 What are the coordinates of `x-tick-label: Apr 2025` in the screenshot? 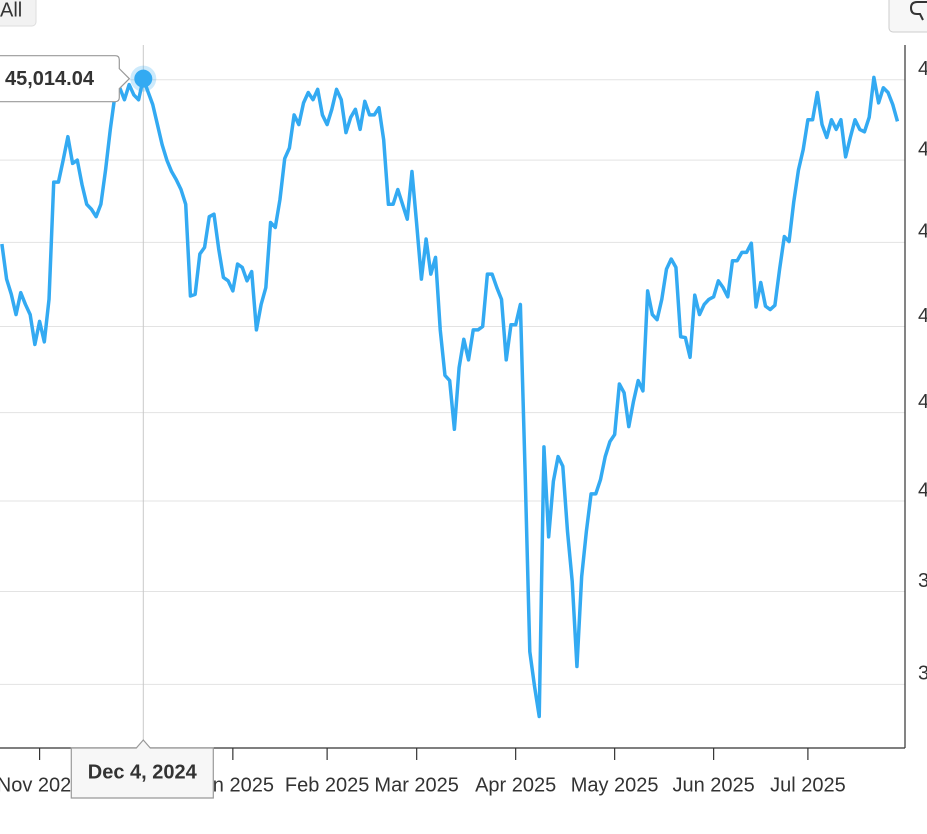 It's located at (515, 785).